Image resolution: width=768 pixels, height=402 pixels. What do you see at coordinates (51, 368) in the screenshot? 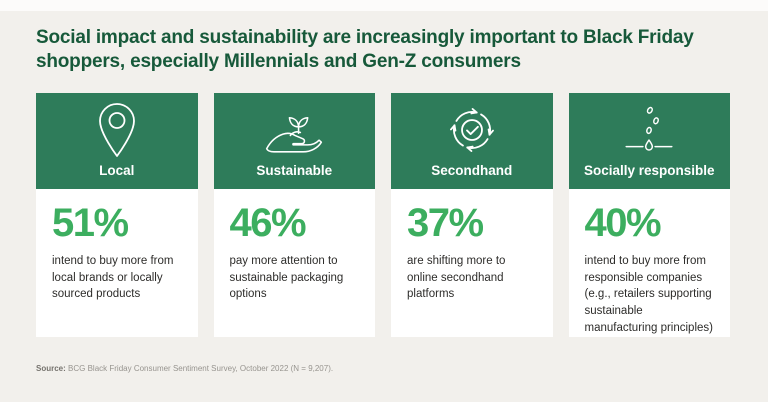
I see `source-label: Source:` at bounding box center [51, 368].